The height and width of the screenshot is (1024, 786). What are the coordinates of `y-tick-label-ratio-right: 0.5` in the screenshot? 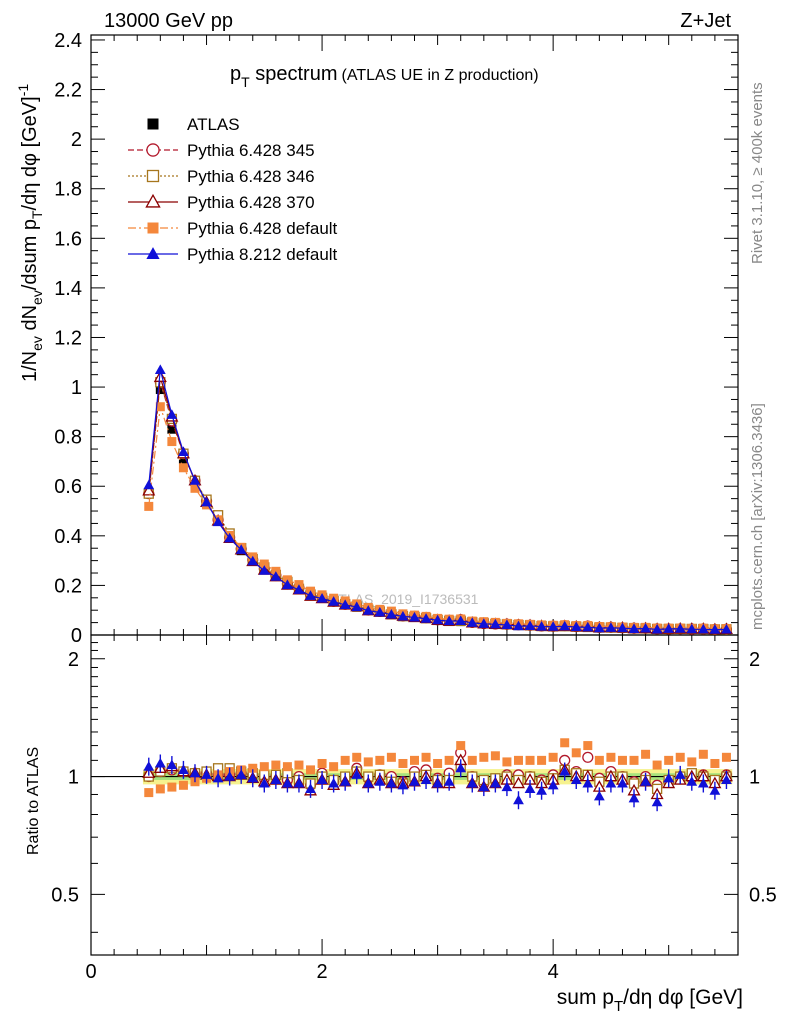 It's located at (763, 895).